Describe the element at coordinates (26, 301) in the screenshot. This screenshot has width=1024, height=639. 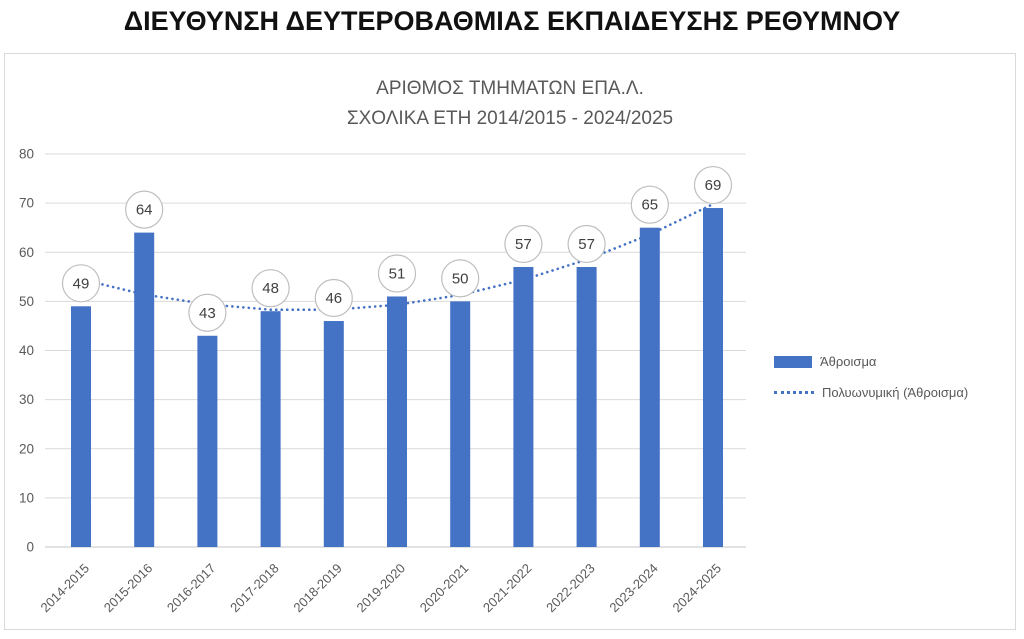
I see `y-axis-tick-label: 50` at that location.